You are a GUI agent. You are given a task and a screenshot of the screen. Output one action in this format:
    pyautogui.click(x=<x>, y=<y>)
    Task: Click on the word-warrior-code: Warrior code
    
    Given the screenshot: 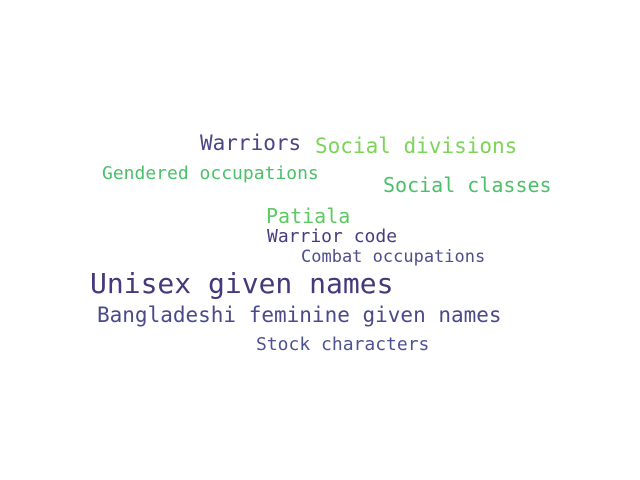 What is the action you would take?
    pyautogui.click(x=332, y=236)
    